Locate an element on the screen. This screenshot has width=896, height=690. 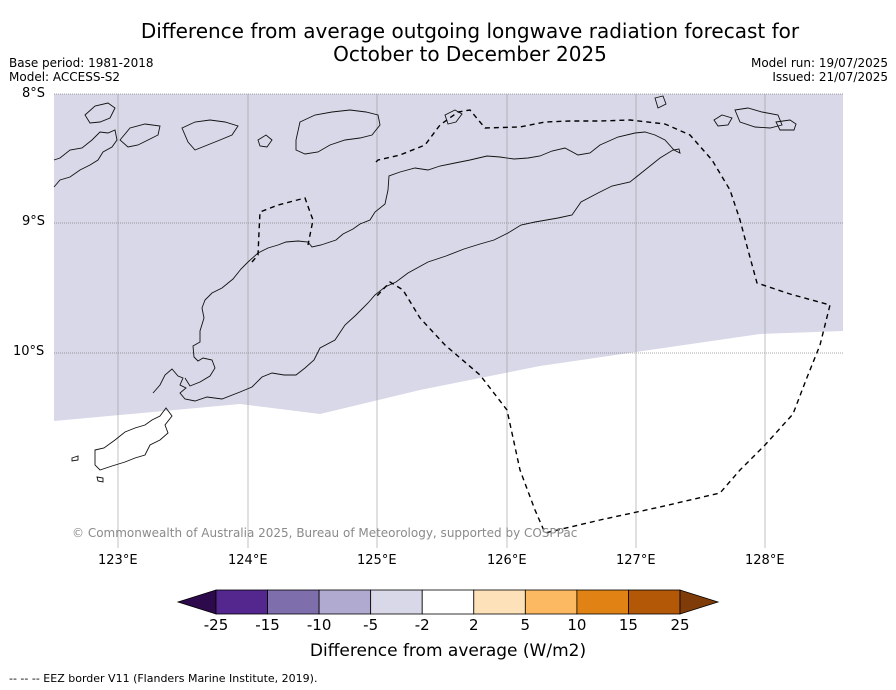
colorbar-tick-label: -2 is located at coordinates (422, 625).